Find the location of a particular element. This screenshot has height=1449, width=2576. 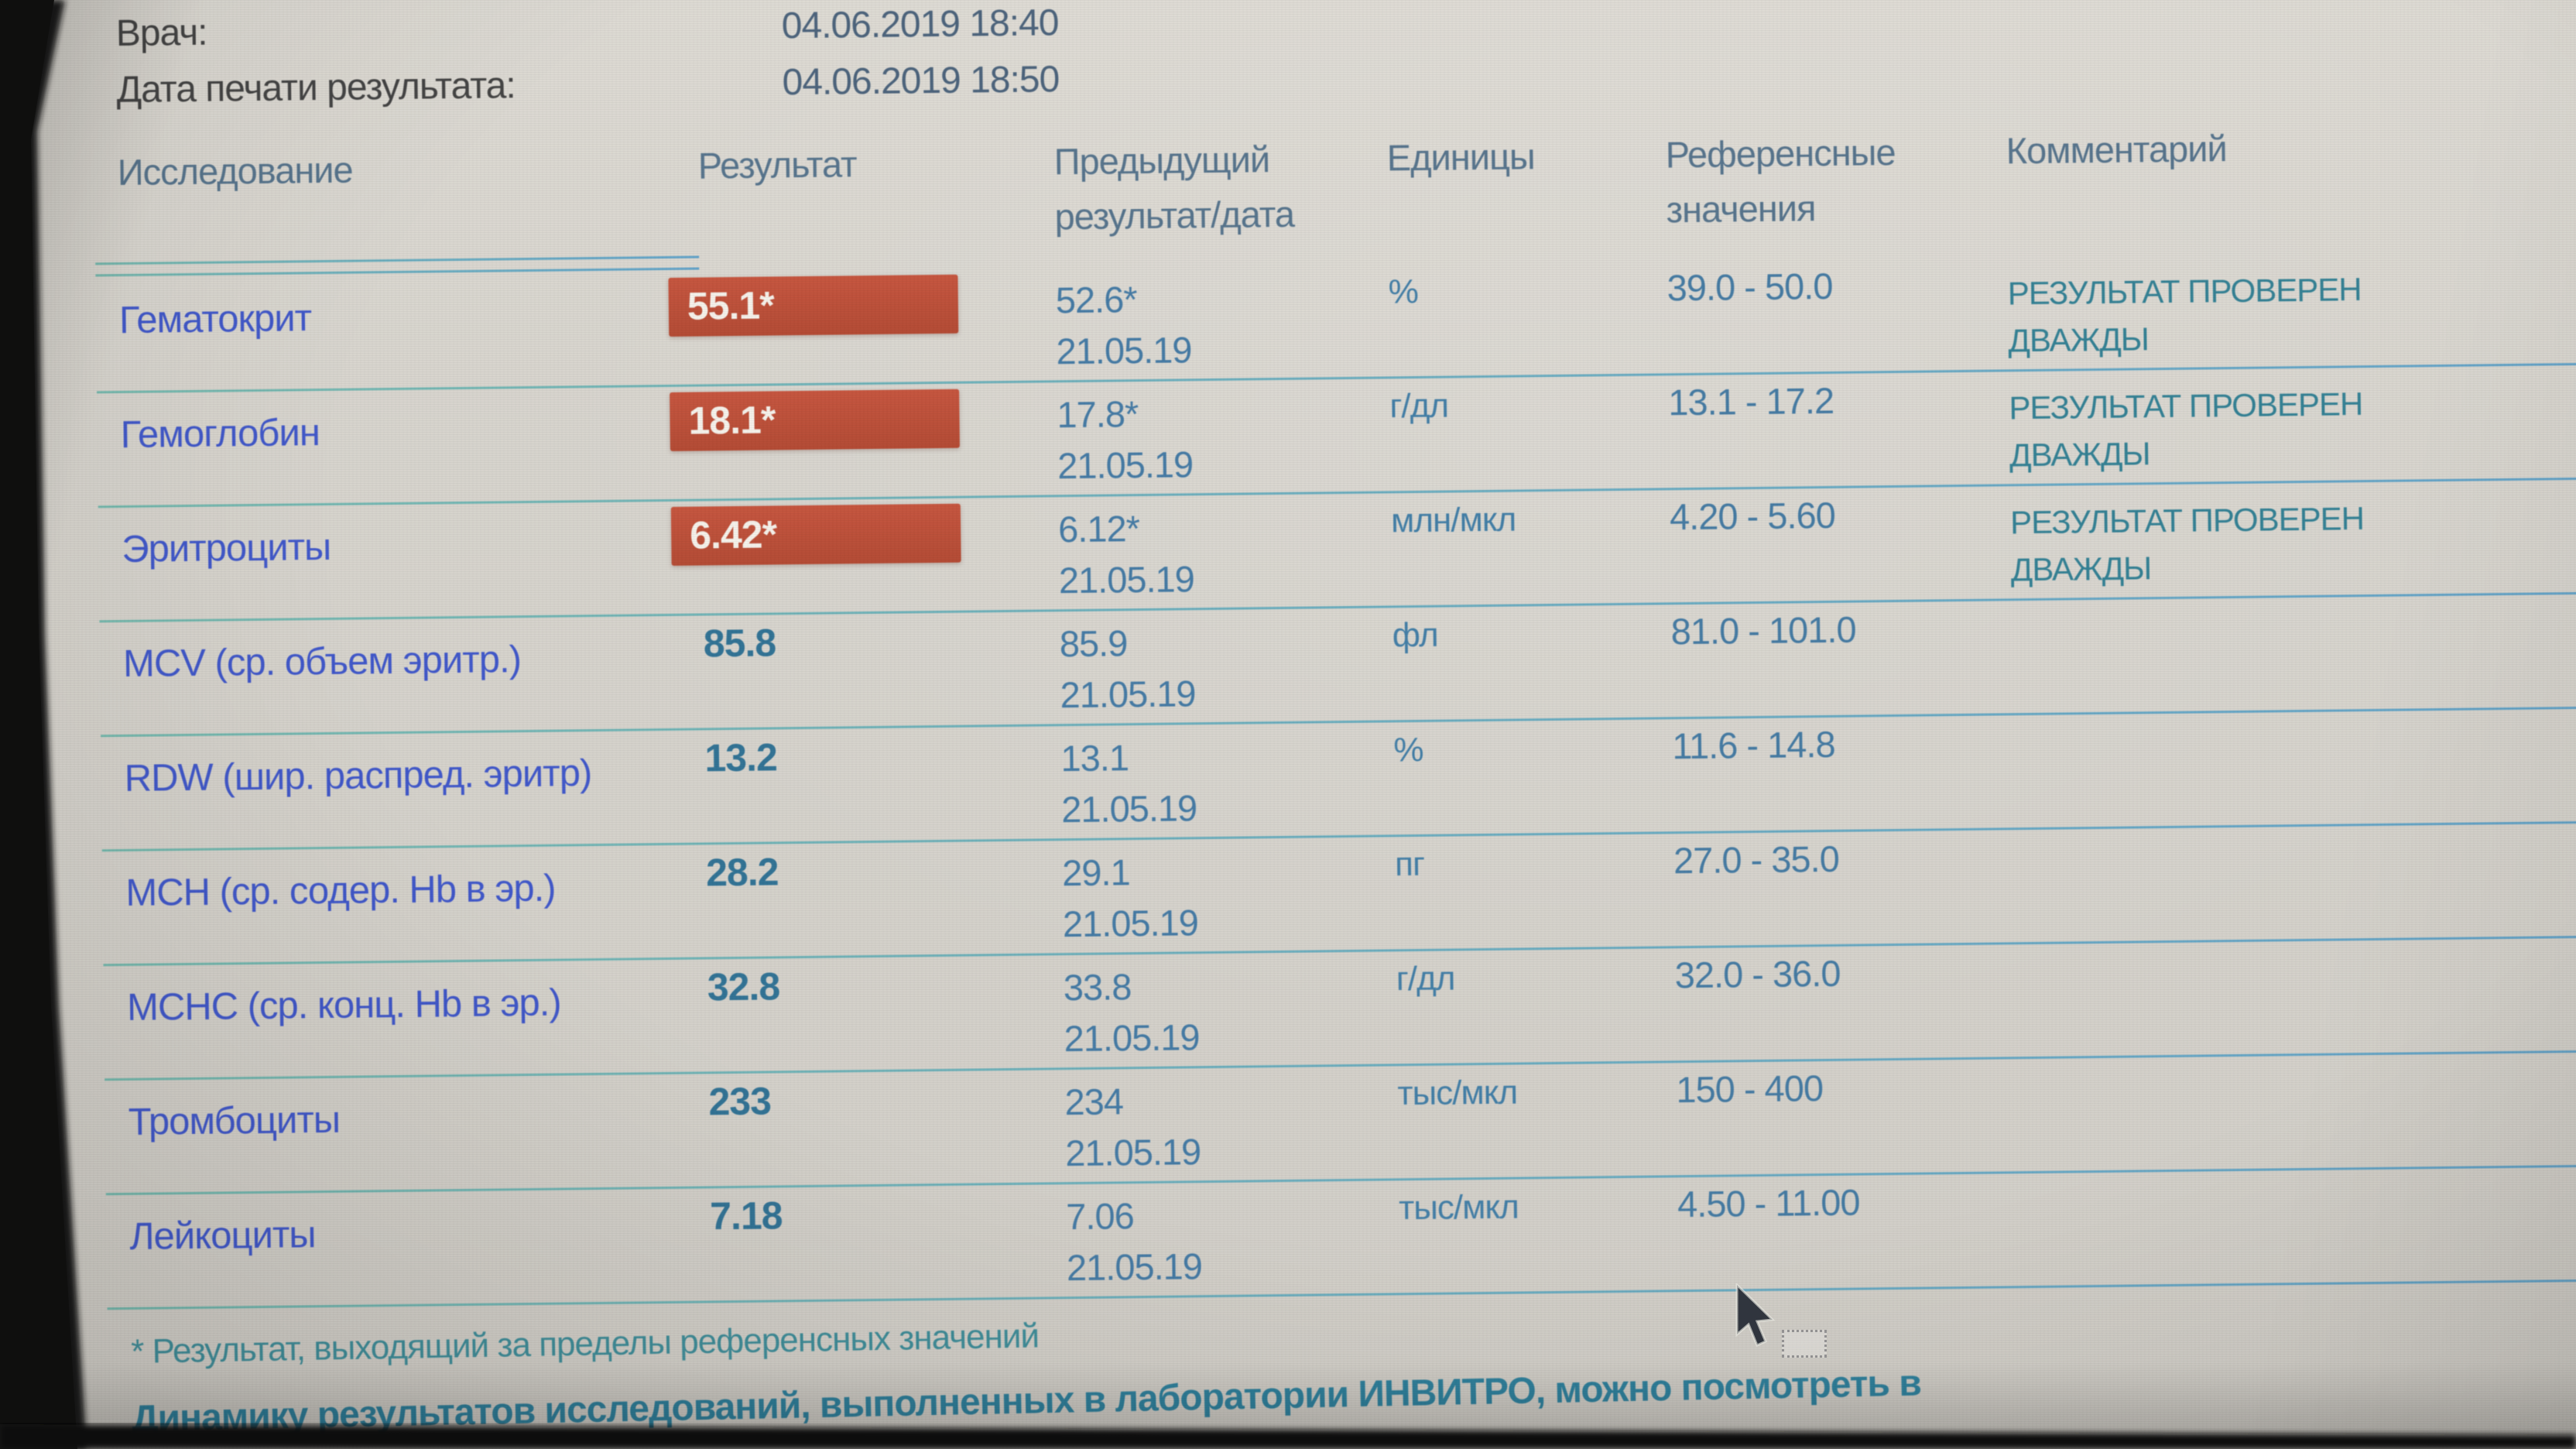

monitor-bezel-bottom is located at coordinates (1288, 1436).